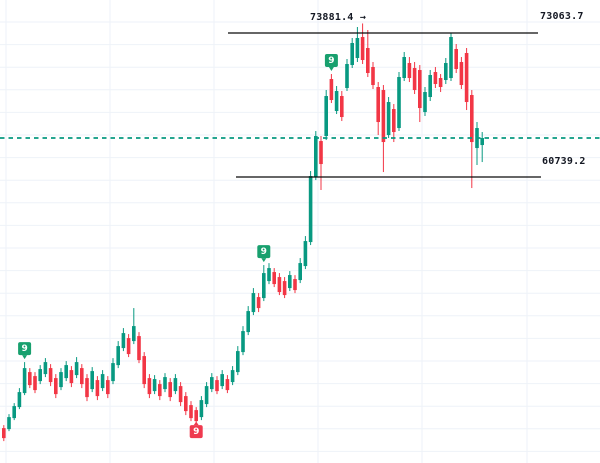 The image size is (600, 463). I want to click on high-annotation-price: 73881.4, so click(331, 17).